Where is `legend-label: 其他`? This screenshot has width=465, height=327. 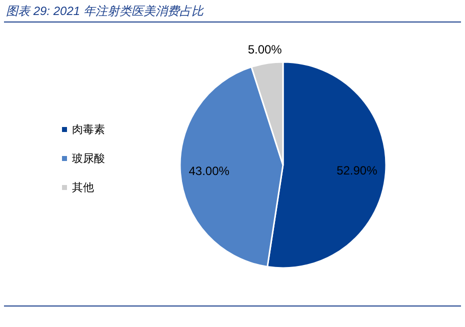
legend-label: 其他 is located at coordinates (83, 187).